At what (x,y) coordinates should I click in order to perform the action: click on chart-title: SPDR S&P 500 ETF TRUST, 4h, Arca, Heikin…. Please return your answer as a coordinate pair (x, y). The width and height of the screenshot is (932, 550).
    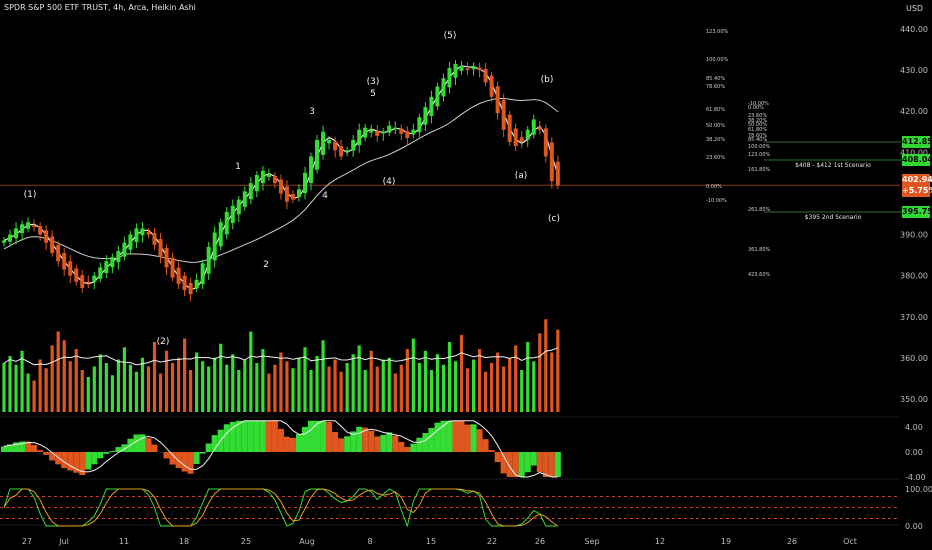
    Looking at the image, I should click on (100, 7).